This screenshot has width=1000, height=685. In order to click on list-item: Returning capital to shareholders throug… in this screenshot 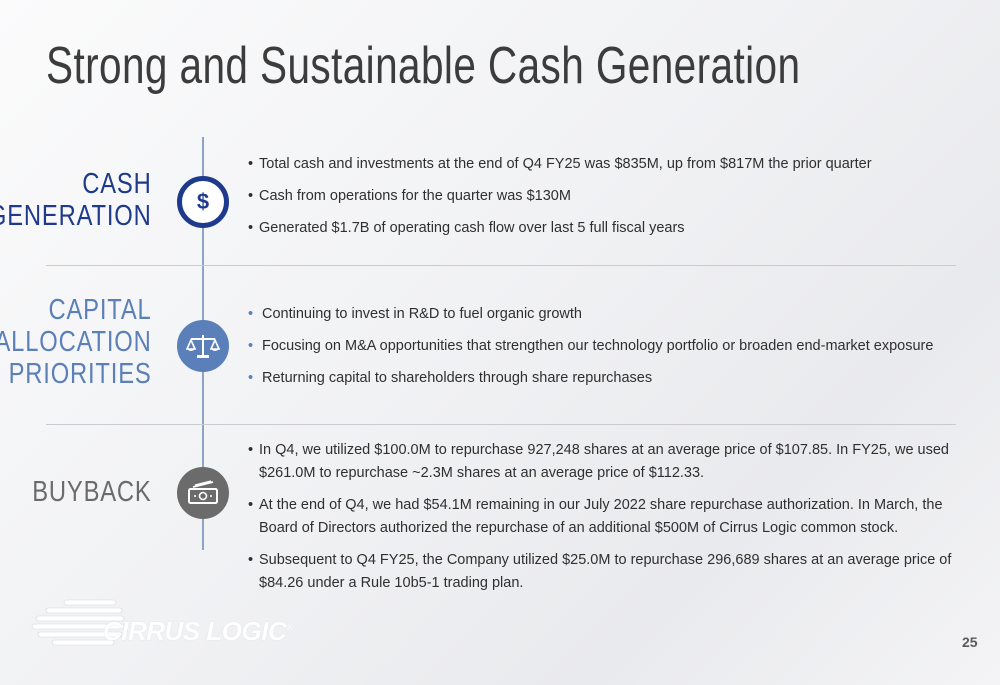, I will do `click(608, 378)`.